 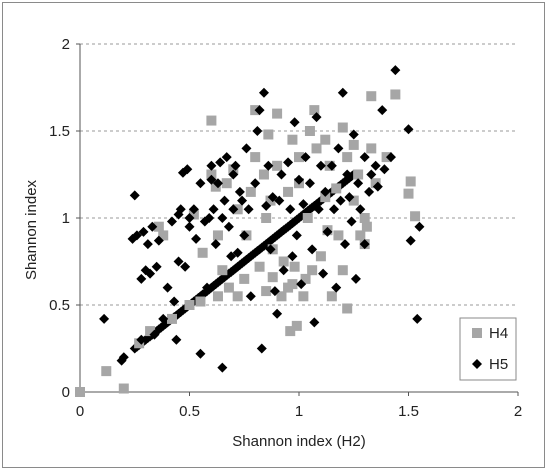 What do you see at coordinates (31, 229) in the screenshot?
I see `y-axis-title: Shannon index` at bounding box center [31, 229].